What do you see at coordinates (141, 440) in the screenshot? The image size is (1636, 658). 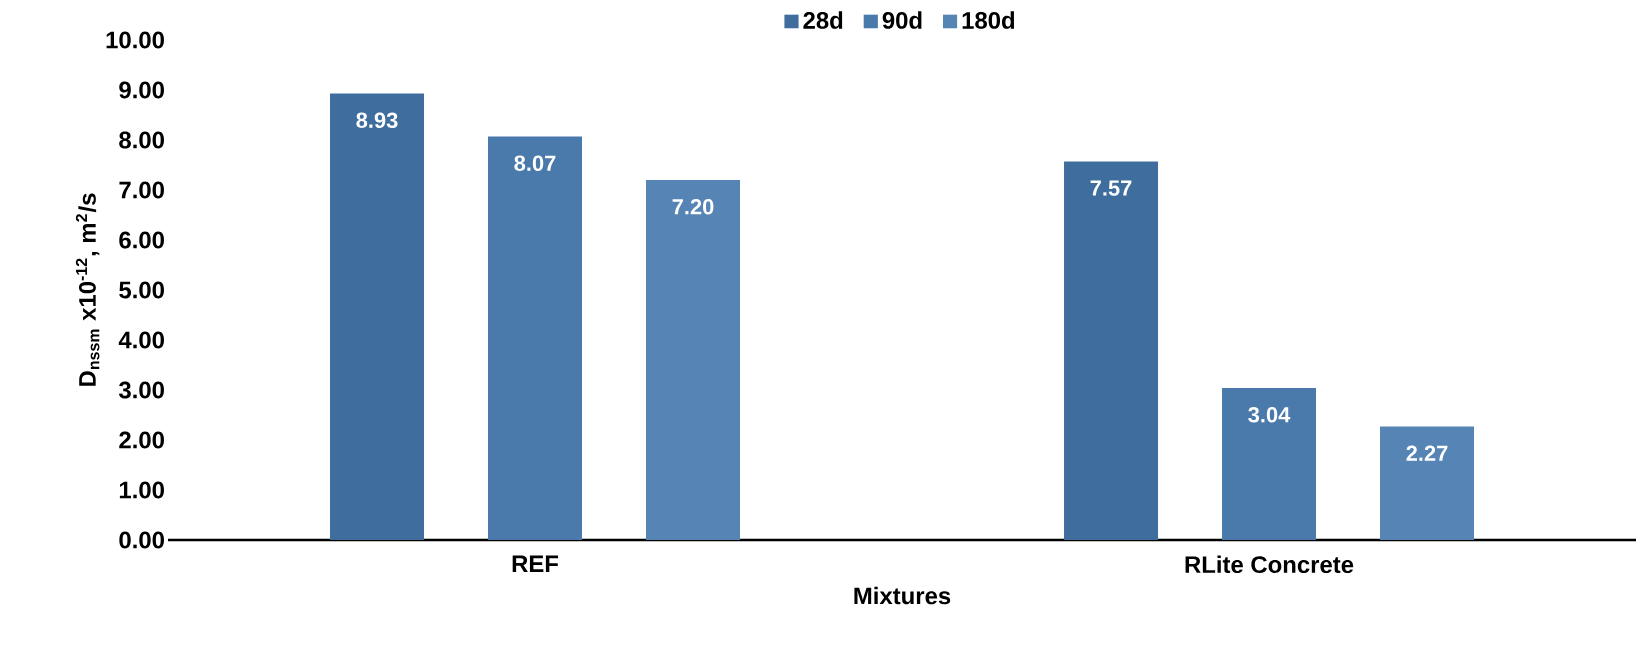 I see `y-tick-label: 2.00` at bounding box center [141, 440].